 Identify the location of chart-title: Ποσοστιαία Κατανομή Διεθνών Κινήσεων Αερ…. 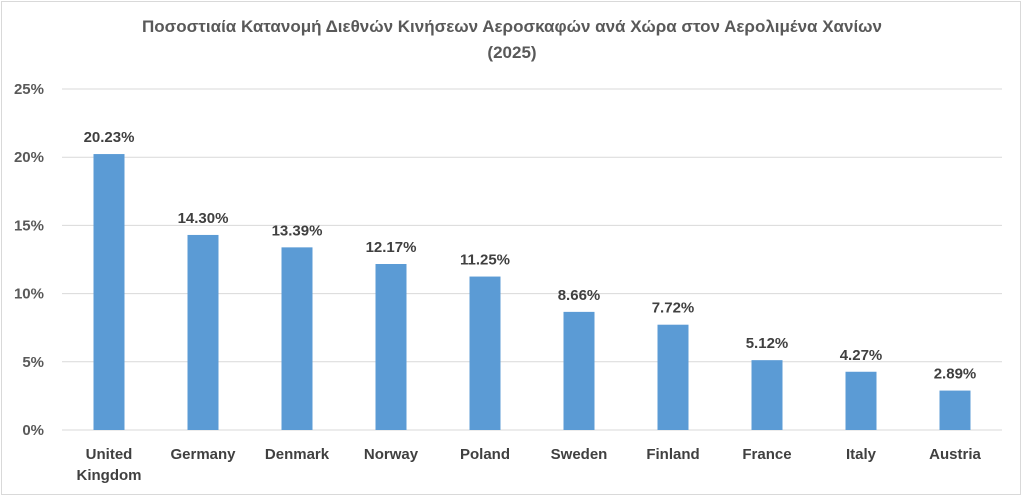
(512, 40).